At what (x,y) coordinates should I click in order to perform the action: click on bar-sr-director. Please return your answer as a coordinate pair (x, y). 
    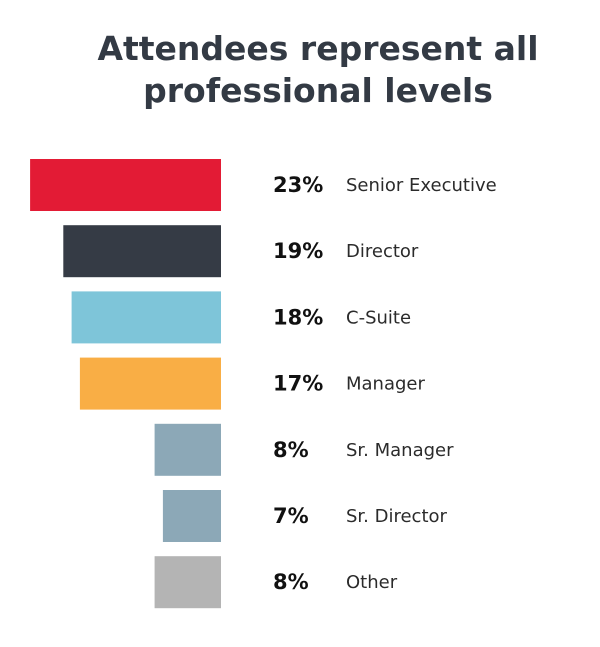
    Looking at the image, I should click on (191, 516).